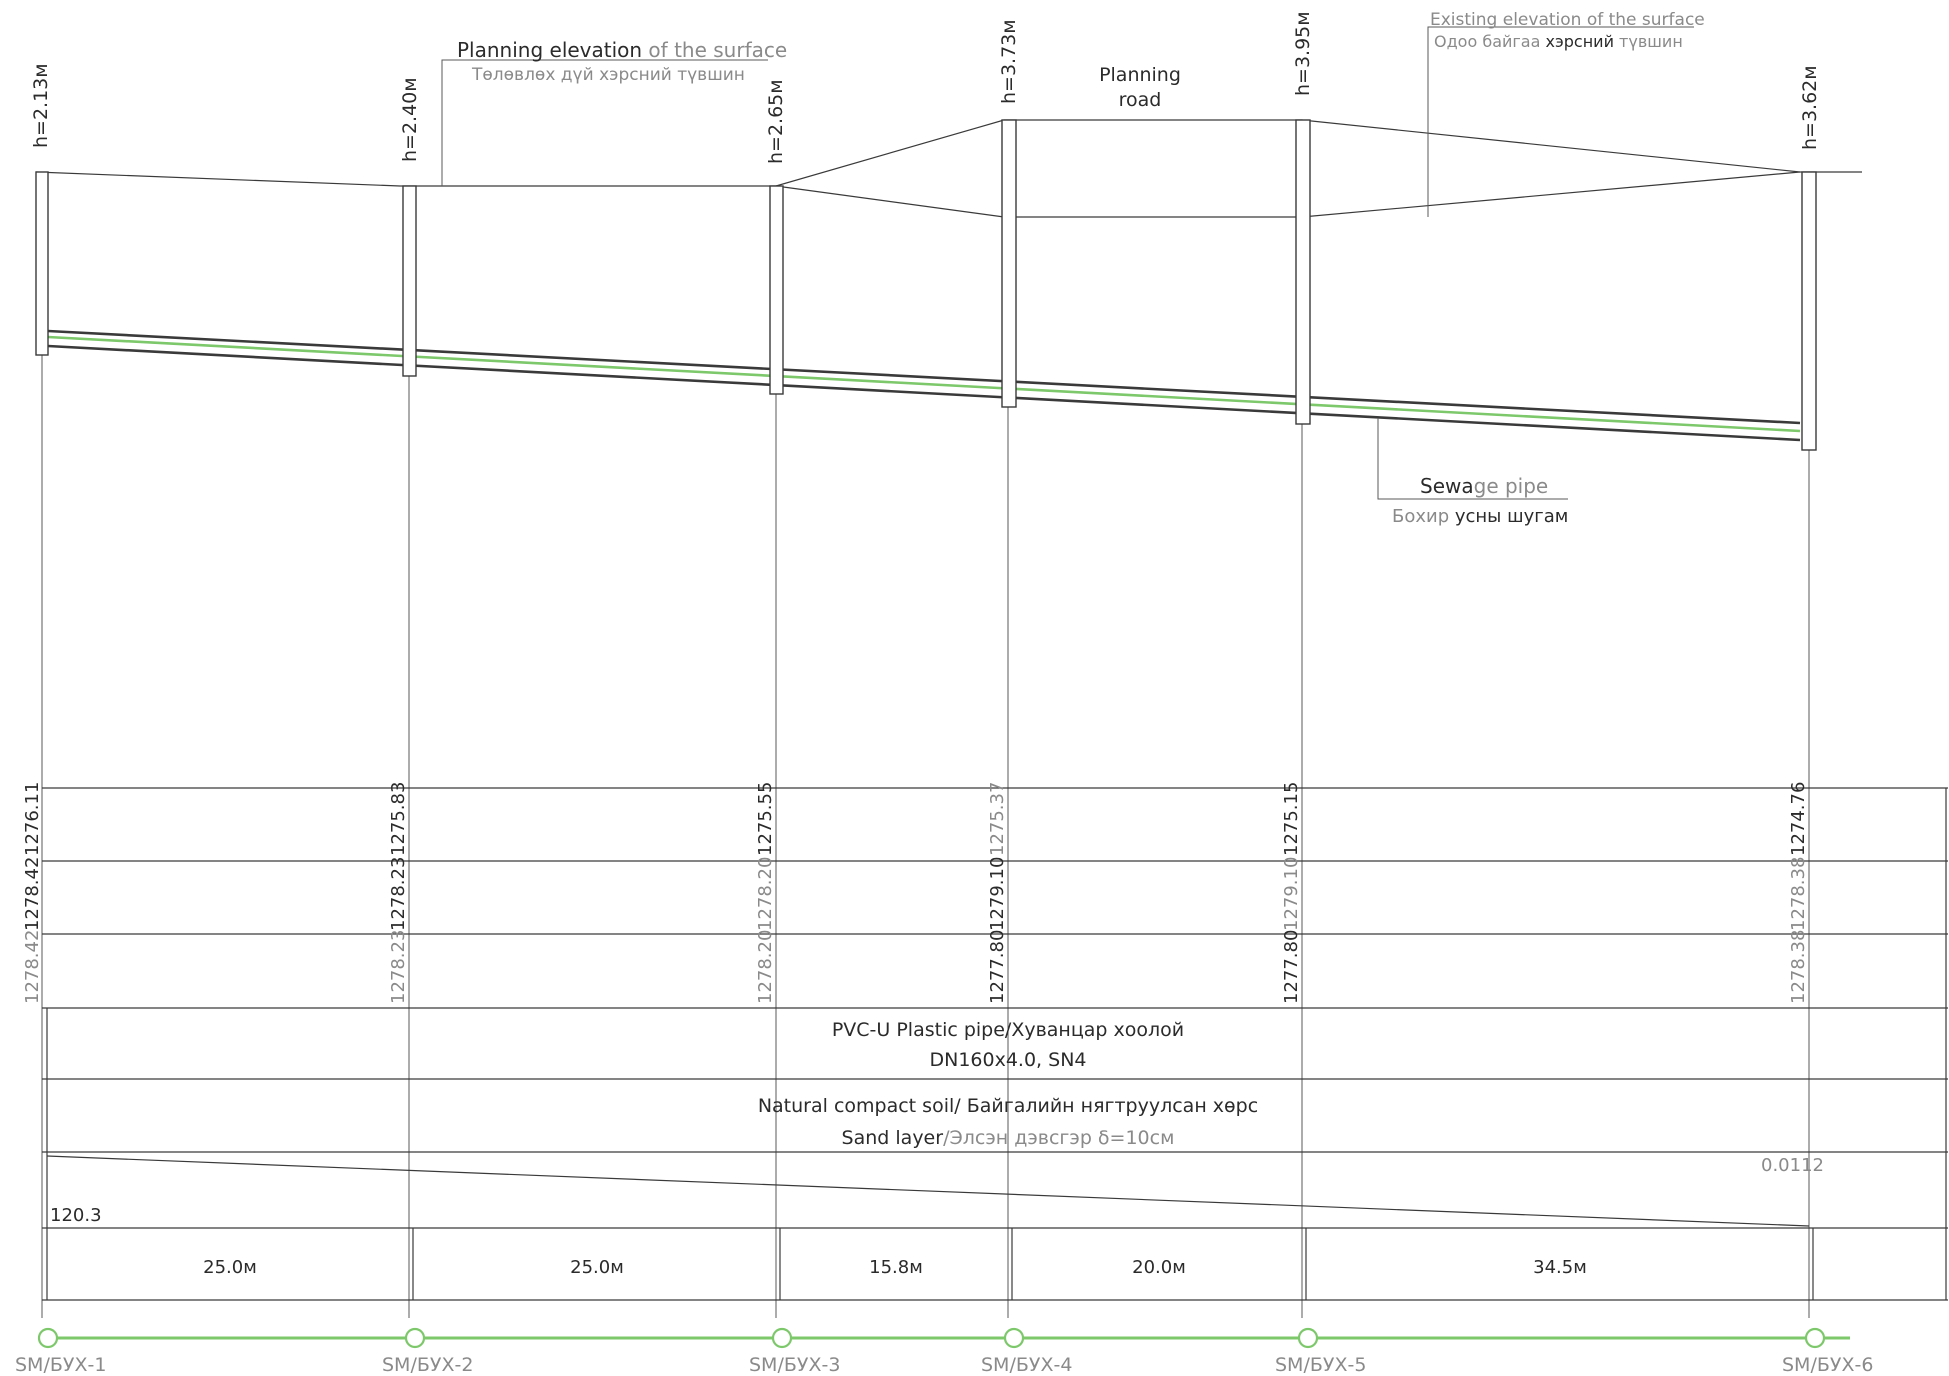  I want to click on sewage-pipe-bottom-edge, so click(924, 393).